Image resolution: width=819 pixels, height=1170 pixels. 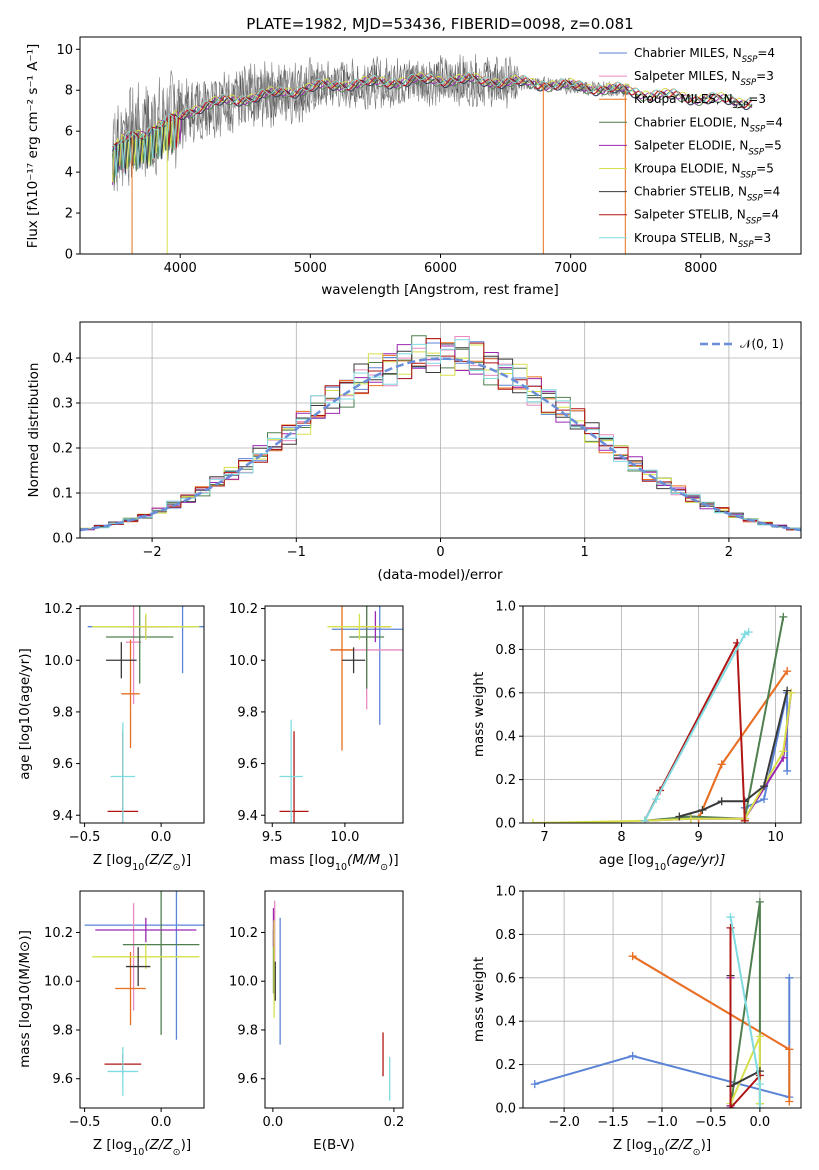 What do you see at coordinates (570, 268) in the screenshot?
I see `x-tick-label: 7000` at bounding box center [570, 268].